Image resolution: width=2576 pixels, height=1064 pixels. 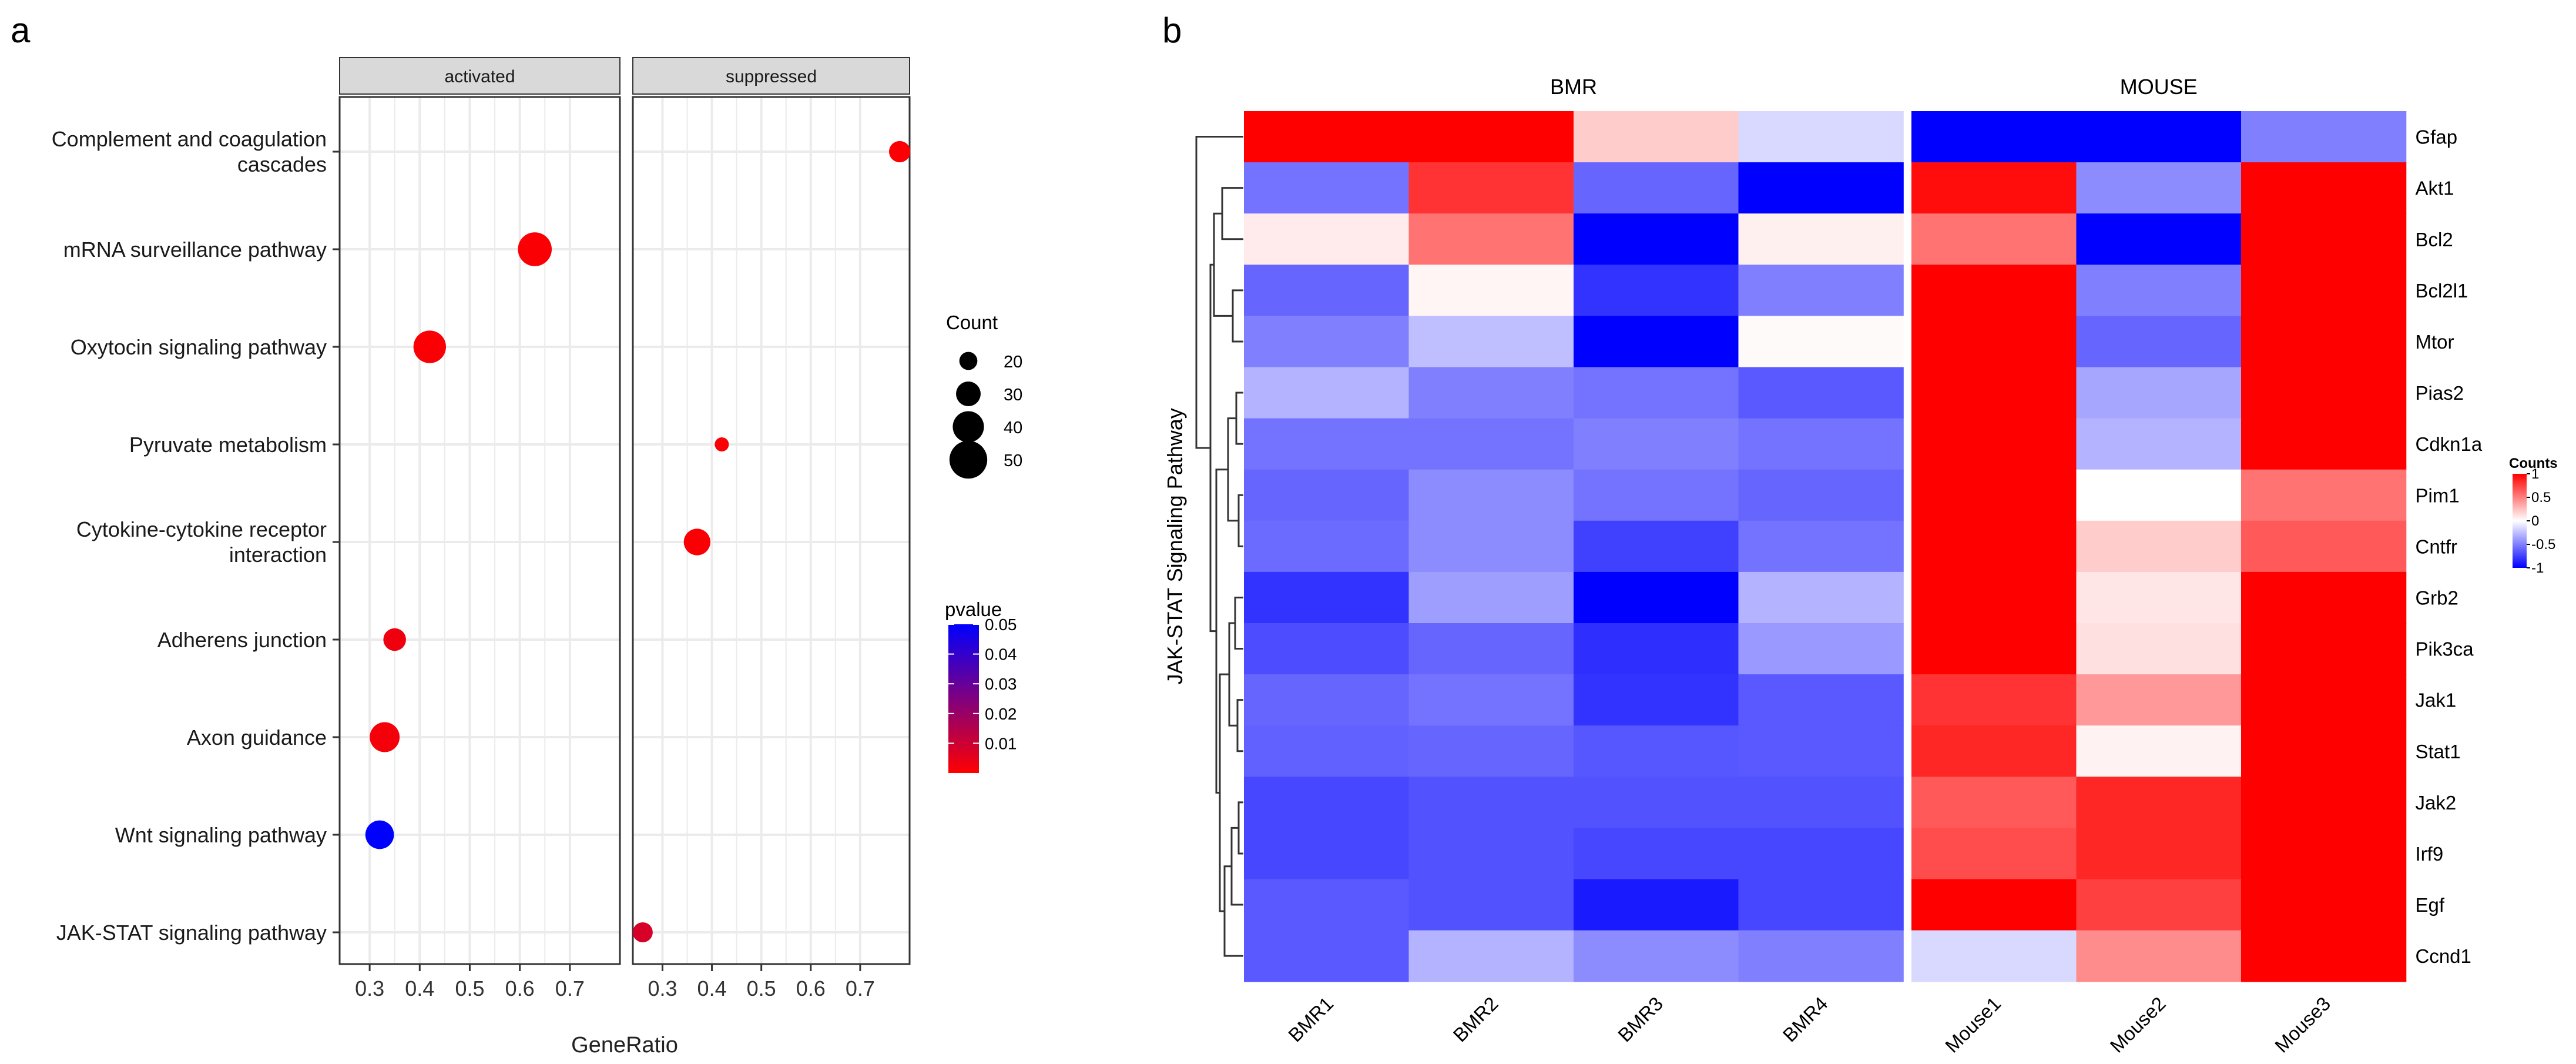 What do you see at coordinates (1013, 428) in the screenshot?
I see `count-legend-label: 40` at bounding box center [1013, 428].